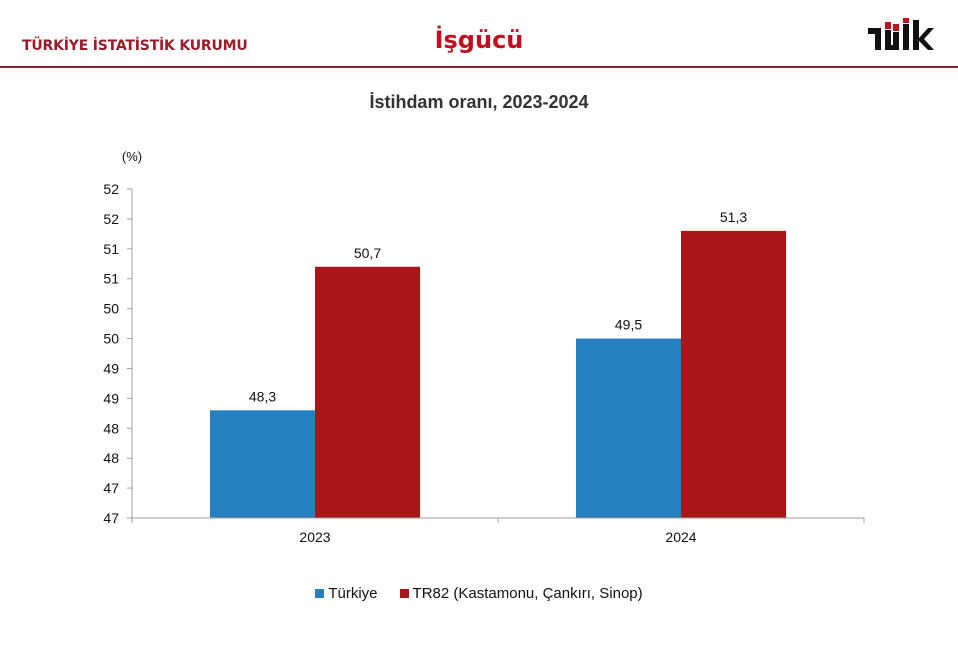 The image size is (958, 652). What do you see at coordinates (901, 34) in the screenshot?
I see `tuik-logo` at bounding box center [901, 34].